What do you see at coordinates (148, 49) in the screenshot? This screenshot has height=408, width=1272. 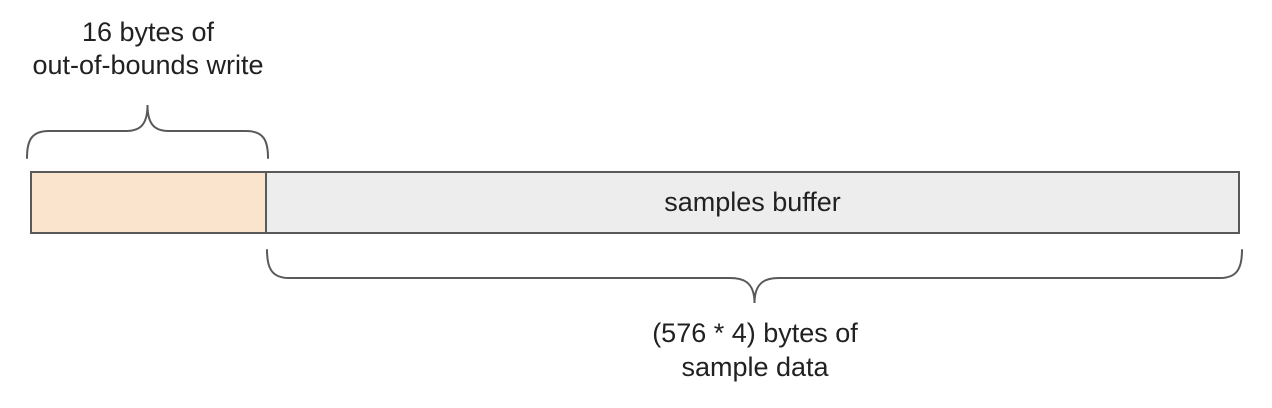 I see `oob-annotation: 16 bytes of out-of-bounds write` at bounding box center [148, 49].